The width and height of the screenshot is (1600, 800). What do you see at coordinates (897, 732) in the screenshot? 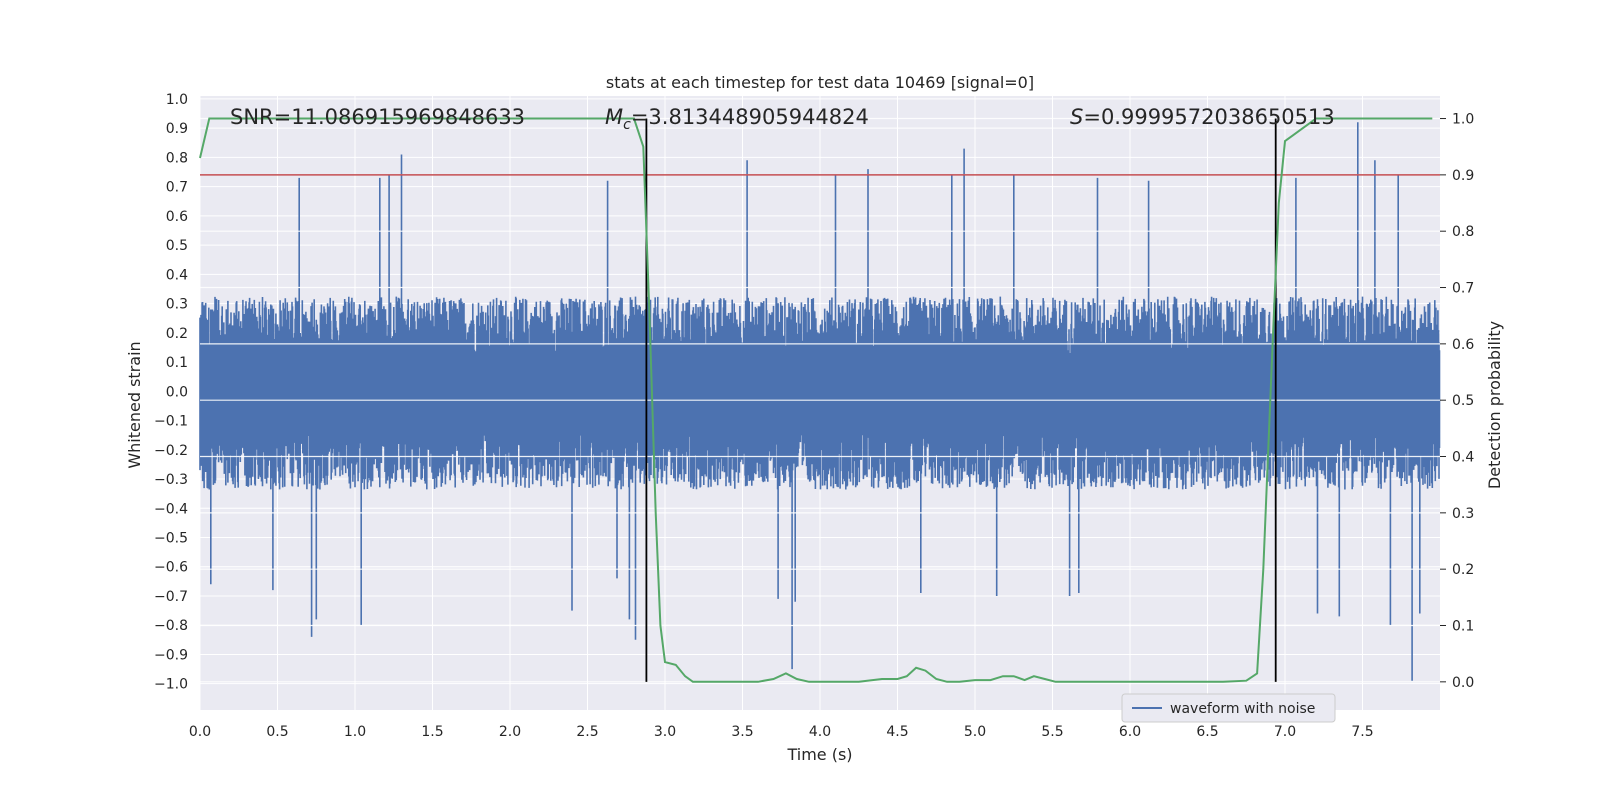
I see `x-tick-label: 4.5` at bounding box center [897, 732].